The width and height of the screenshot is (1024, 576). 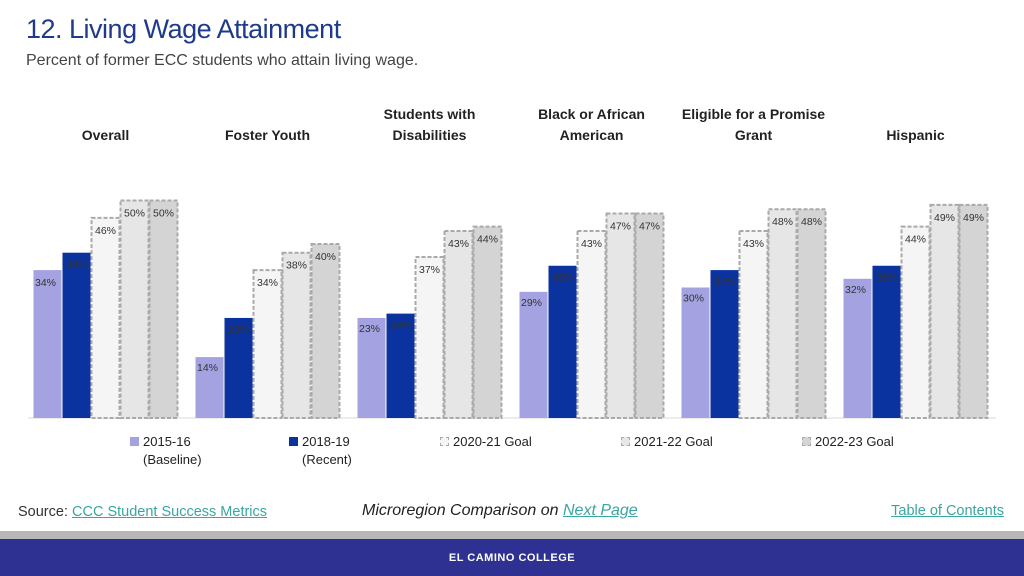 What do you see at coordinates (207, 368) in the screenshot?
I see `data-label: 14%` at bounding box center [207, 368].